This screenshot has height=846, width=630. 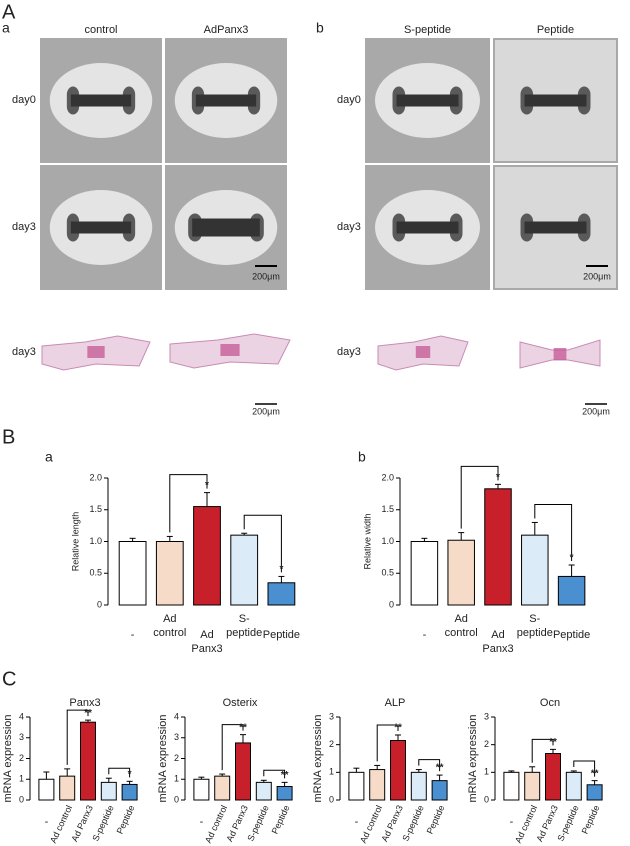 What do you see at coordinates (100, 30) in the screenshot?
I see `column-header: control` at bounding box center [100, 30].